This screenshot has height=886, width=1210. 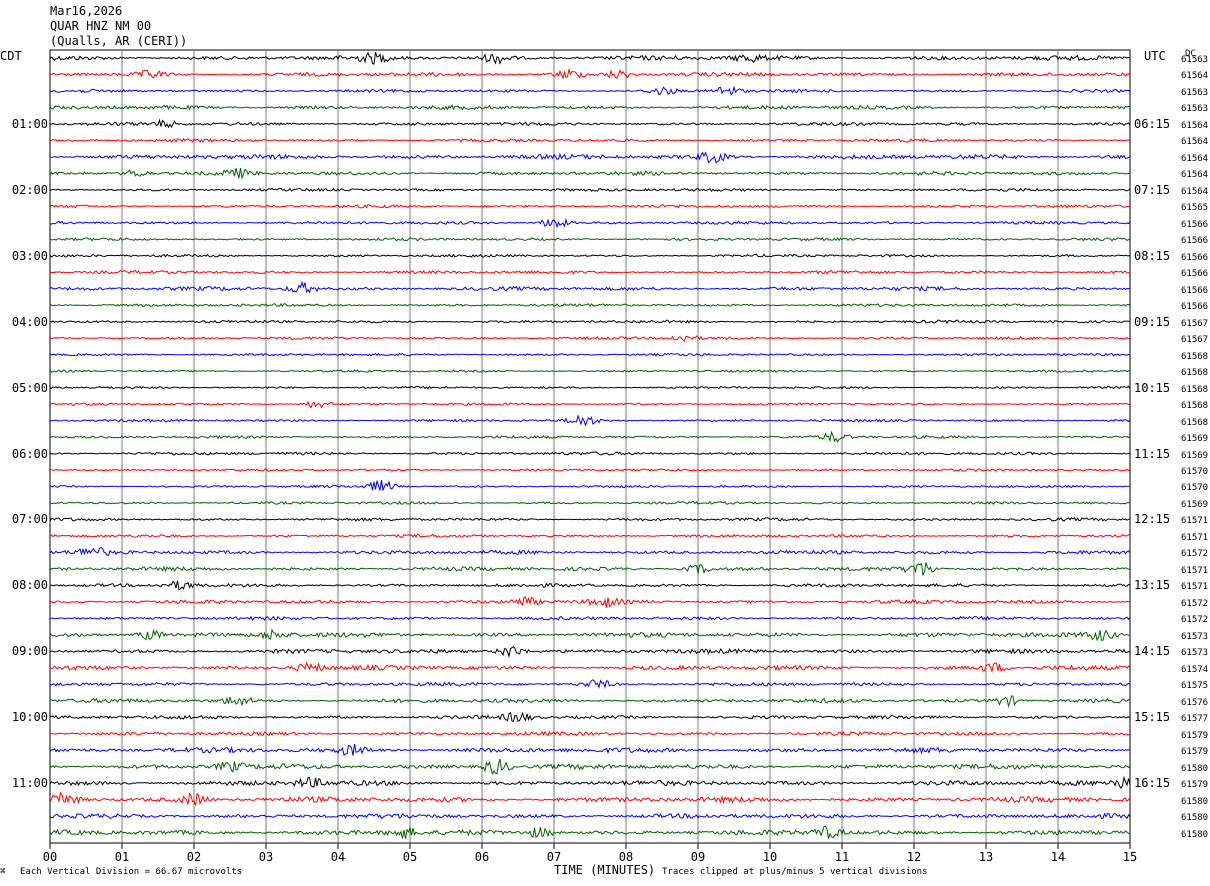 What do you see at coordinates (1195, 686) in the screenshot?
I see `dc-offset-label: 61575` at bounding box center [1195, 686].